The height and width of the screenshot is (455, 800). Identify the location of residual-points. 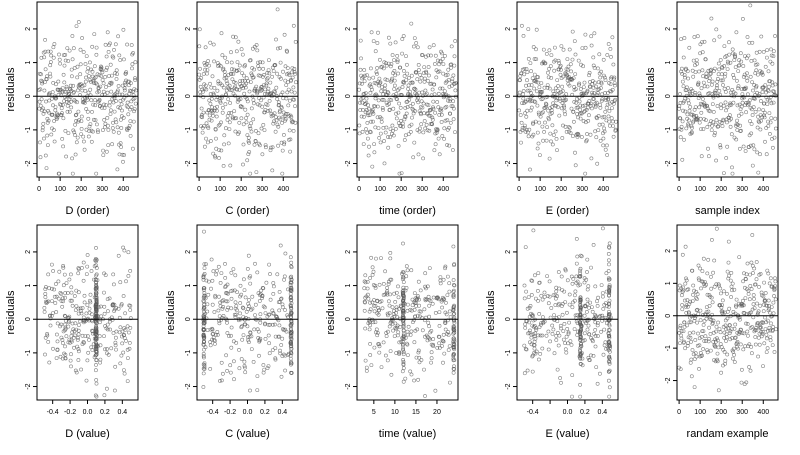
(409, 319).